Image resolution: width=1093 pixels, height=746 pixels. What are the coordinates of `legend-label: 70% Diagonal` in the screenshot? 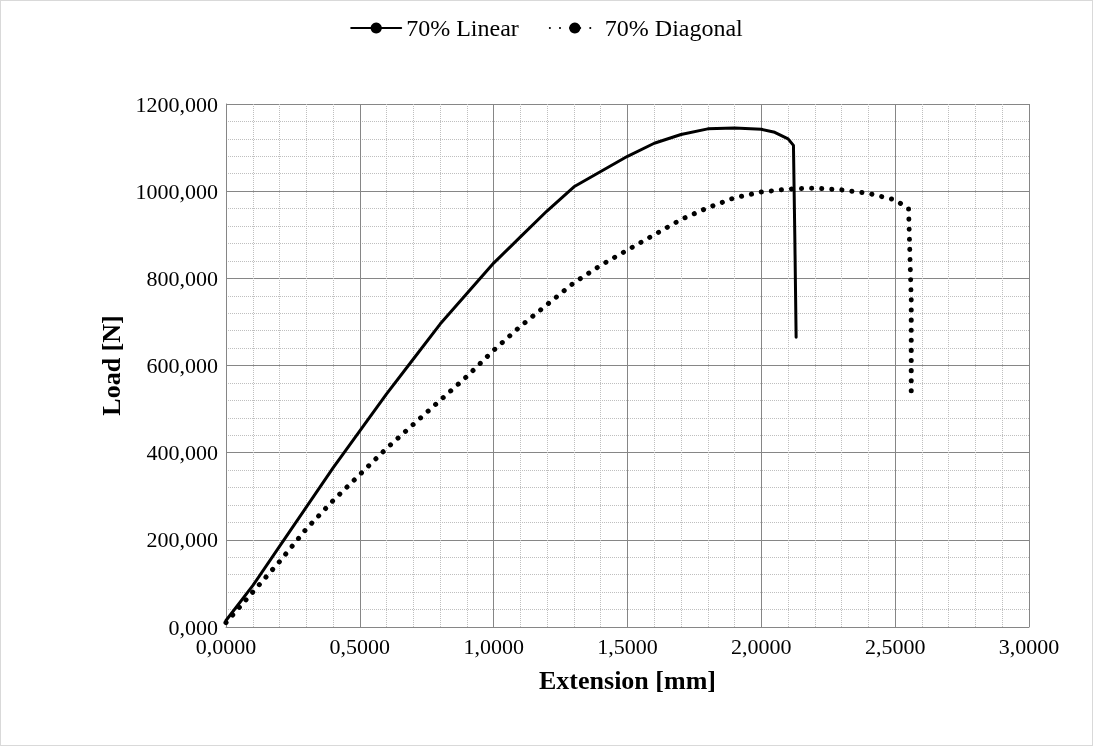 It's located at (674, 28).